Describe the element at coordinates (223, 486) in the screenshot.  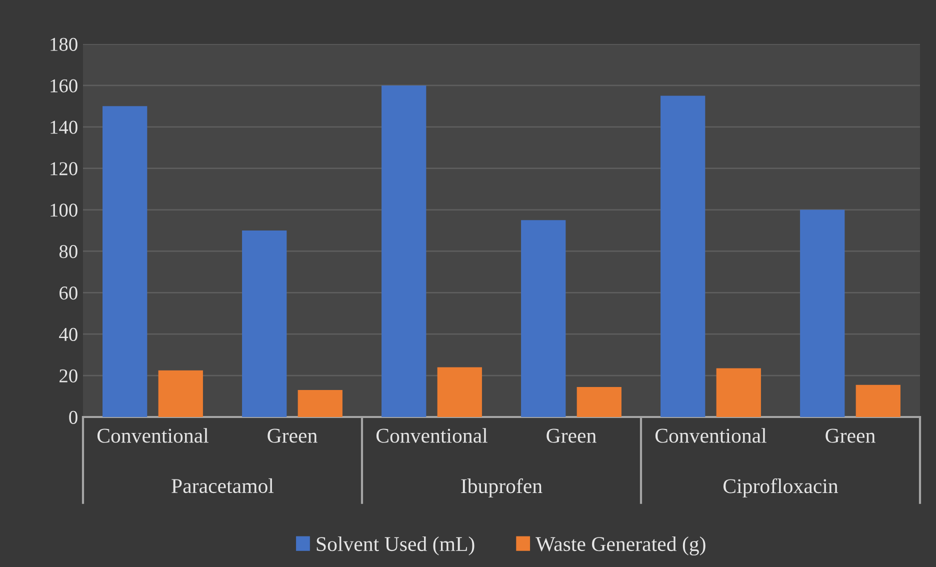
I see `text: Paracetamol` at that location.